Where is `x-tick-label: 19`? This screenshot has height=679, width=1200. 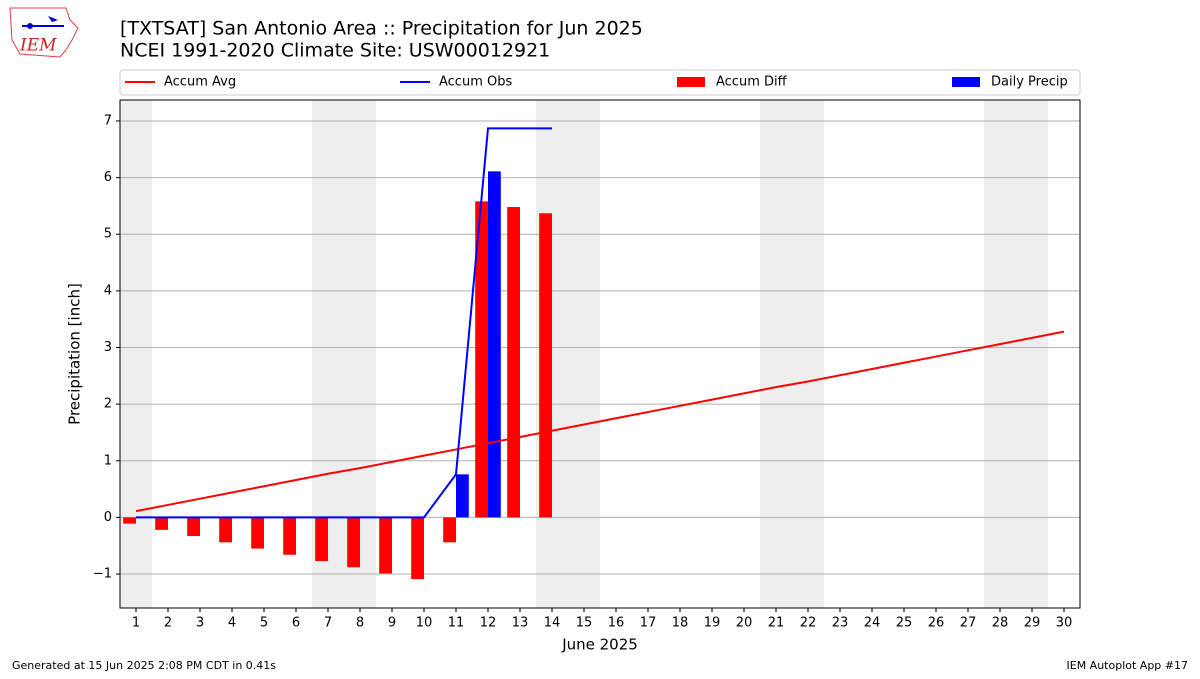 x-tick-label: 19 is located at coordinates (712, 623).